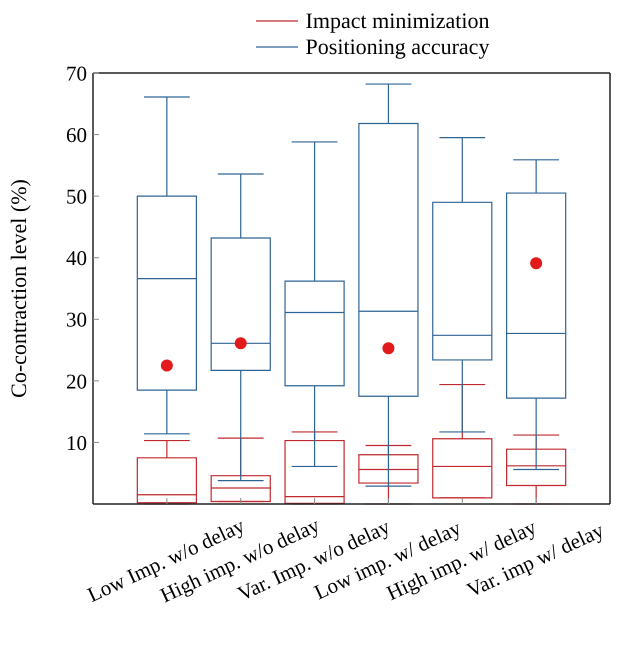 Image resolution: width=638 pixels, height=651 pixels. I want to click on y-tick-label: 50, so click(76, 196).